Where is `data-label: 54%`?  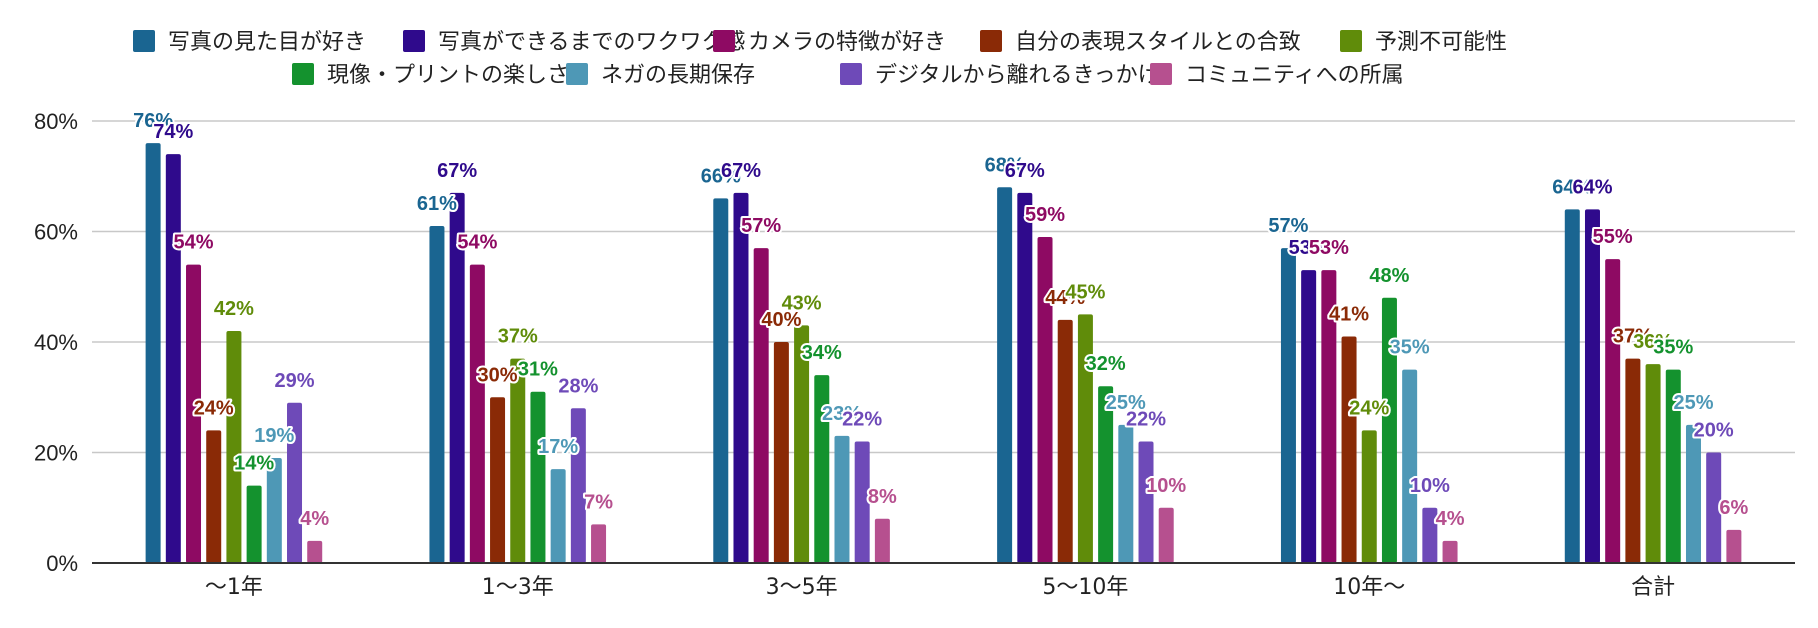 data-label: 54% is located at coordinates (194, 243).